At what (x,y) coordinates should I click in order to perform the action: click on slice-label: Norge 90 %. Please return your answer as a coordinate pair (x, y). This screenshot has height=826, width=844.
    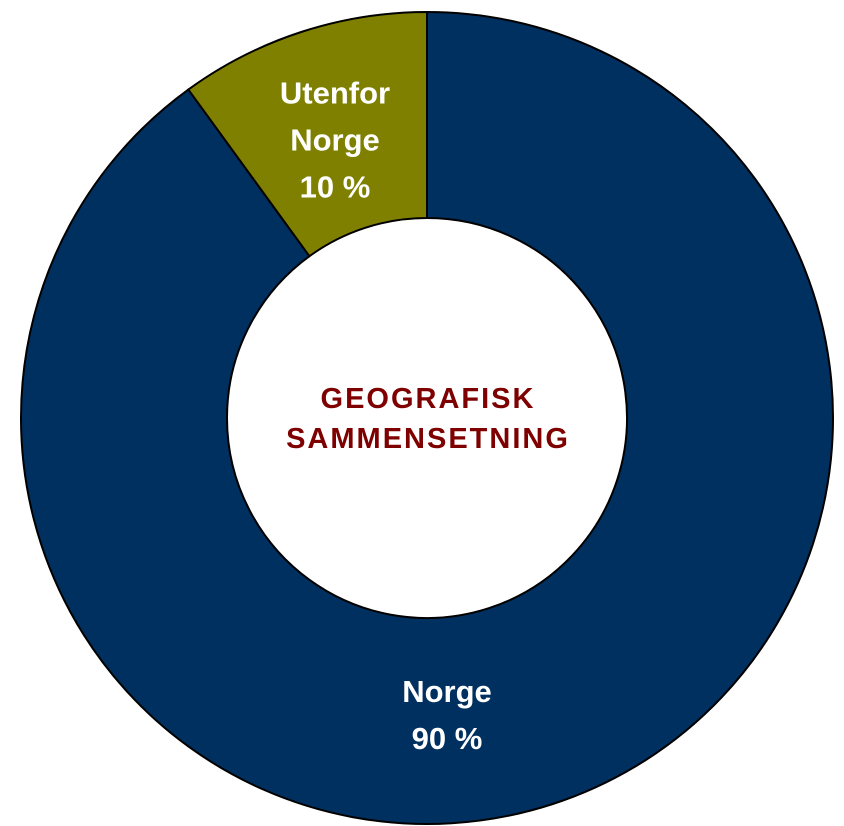
    Looking at the image, I should click on (447, 715).